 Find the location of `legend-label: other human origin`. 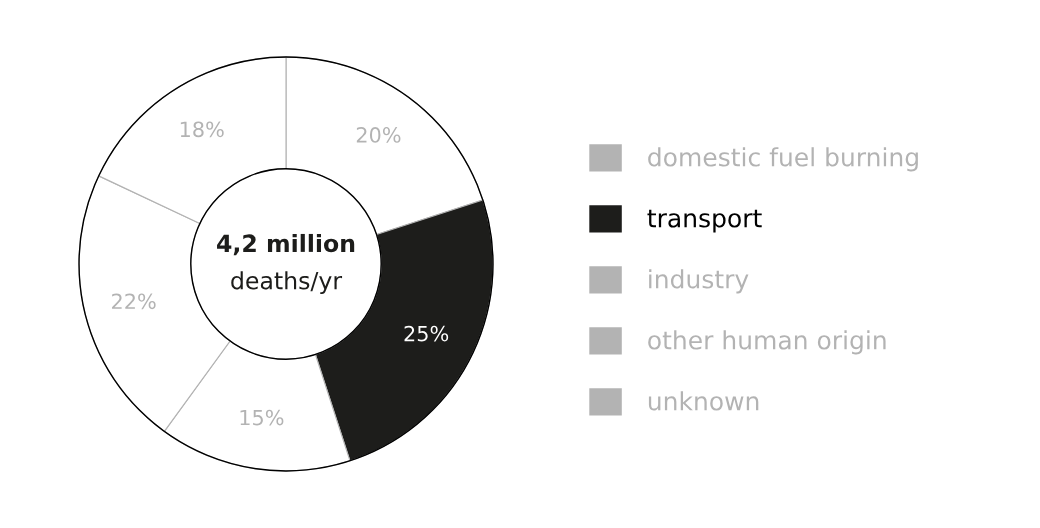

legend-label: other human origin is located at coordinates (767, 342).